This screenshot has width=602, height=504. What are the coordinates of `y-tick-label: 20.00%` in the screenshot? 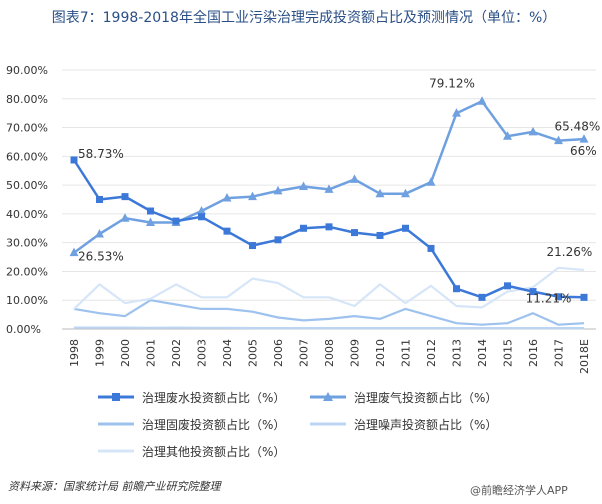 It's located at (27, 271).